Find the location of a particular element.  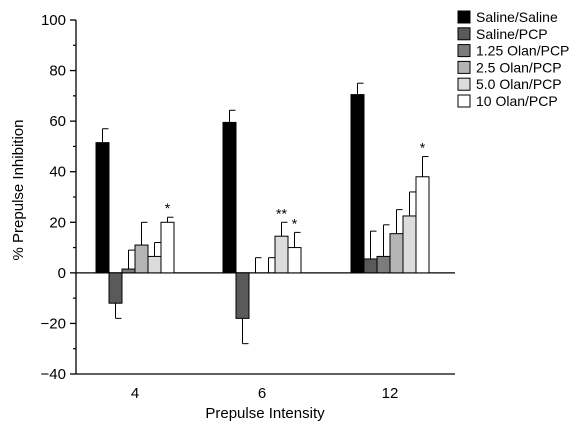

legend-label: 5.0 Olan/PCP is located at coordinates (519, 84).